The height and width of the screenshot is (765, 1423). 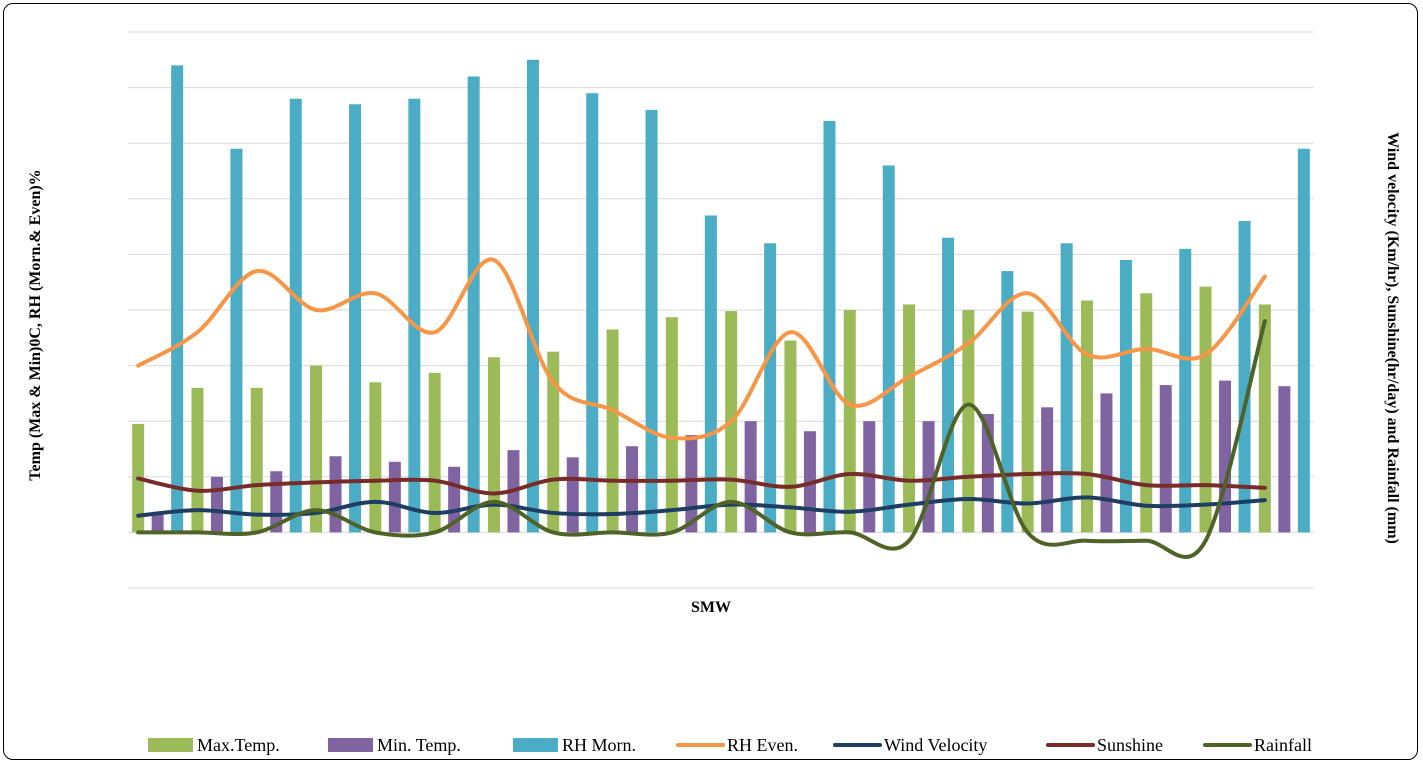 What do you see at coordinates (238, 745) in the screenshot?
I see `legend-label-max-temp: Max.Temp.` at bounding box center [238, 745].